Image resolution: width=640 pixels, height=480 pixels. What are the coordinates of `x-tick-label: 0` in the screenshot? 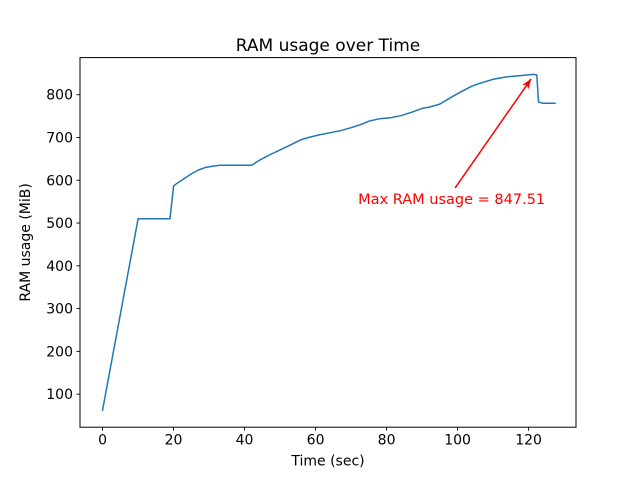 It's located at (102, 441).